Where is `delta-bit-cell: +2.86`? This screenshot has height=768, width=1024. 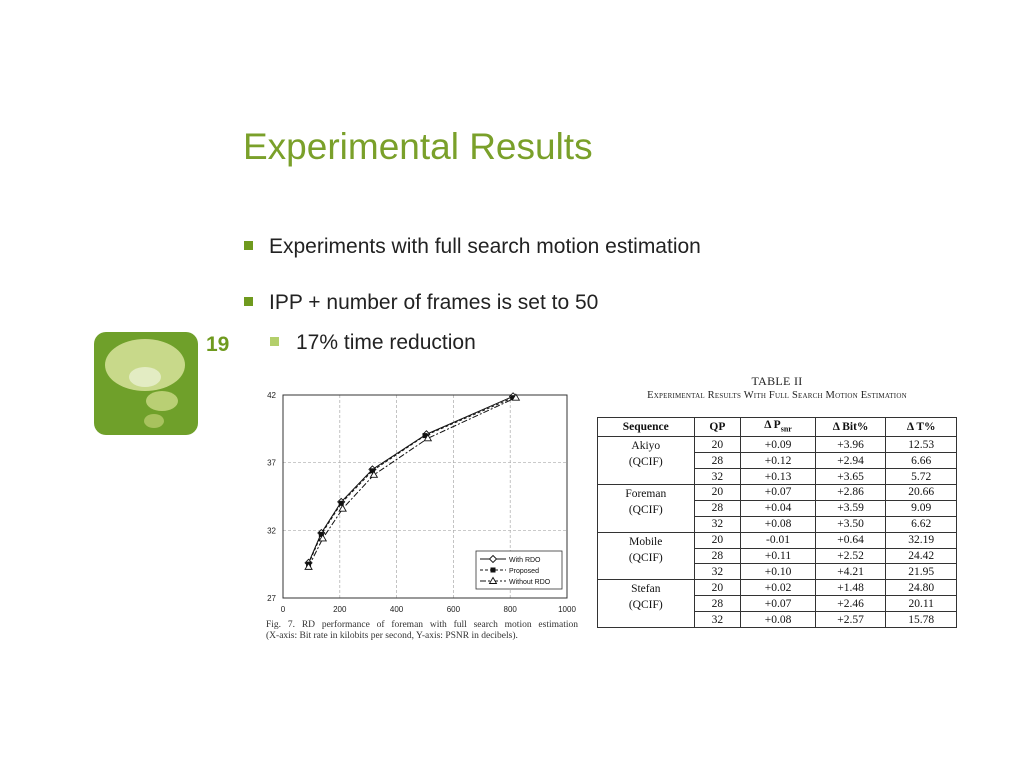 delta-bit-cell: +2.86 is located at coordinates (850, 492).